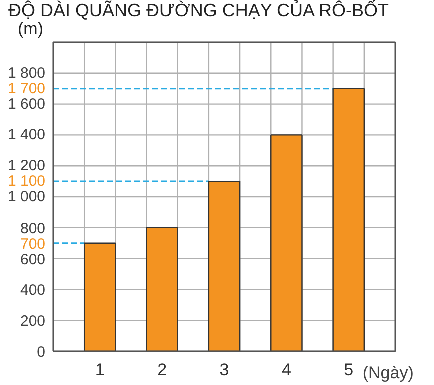 The width and height of the screenshot is (434, 385). I want to click on y-tick-label: 1 400, so click(27, 135).